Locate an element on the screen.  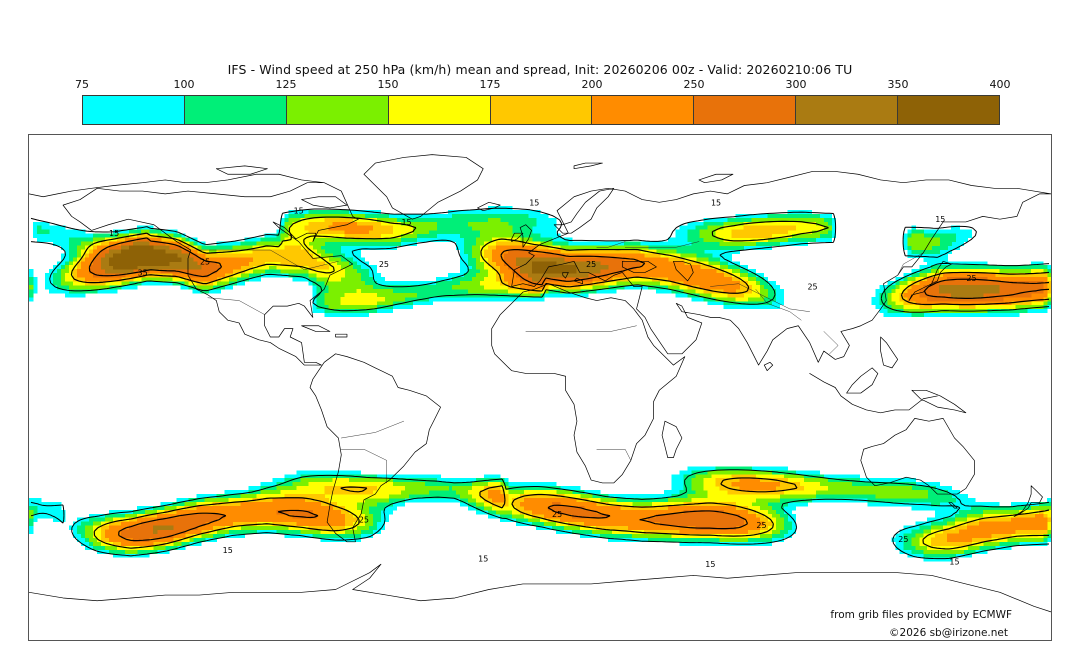
colorbar-tick-label: 200 is located at coordinates (592, 84).